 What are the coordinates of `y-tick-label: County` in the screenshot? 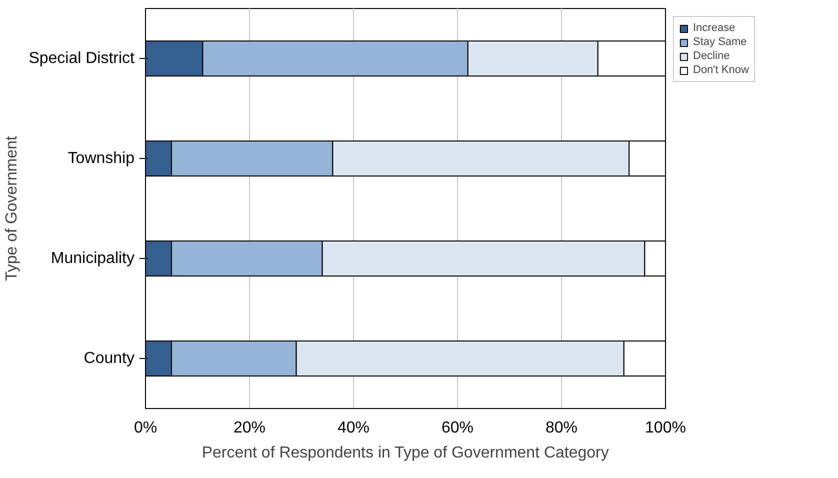 It's located at (109, 358).